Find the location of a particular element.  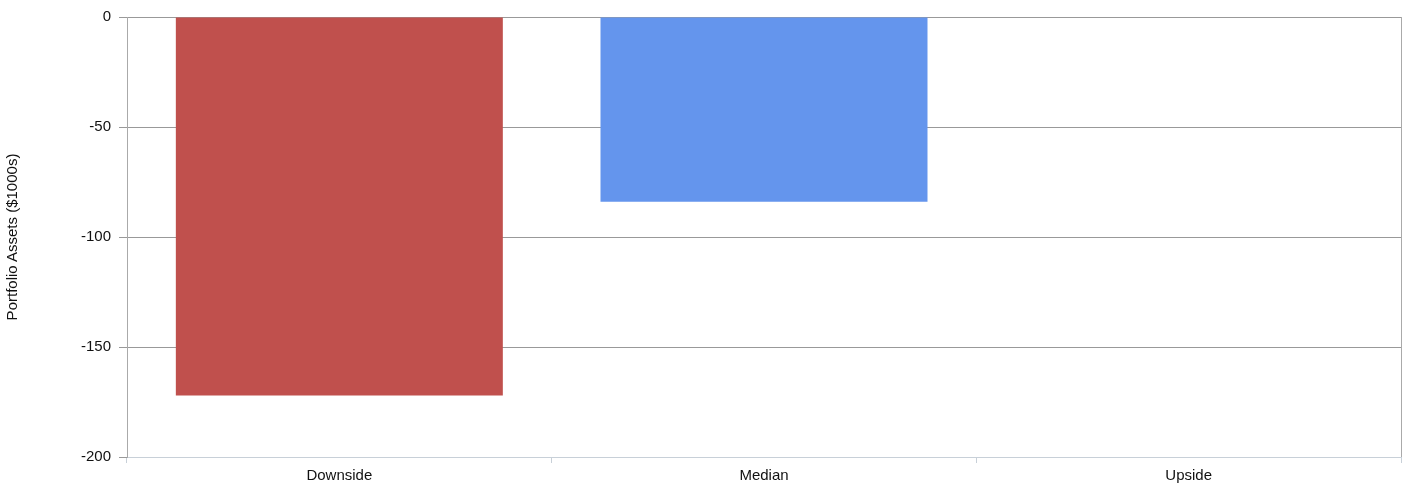

x-tick-label: Median is located at coordinates (764, 475).